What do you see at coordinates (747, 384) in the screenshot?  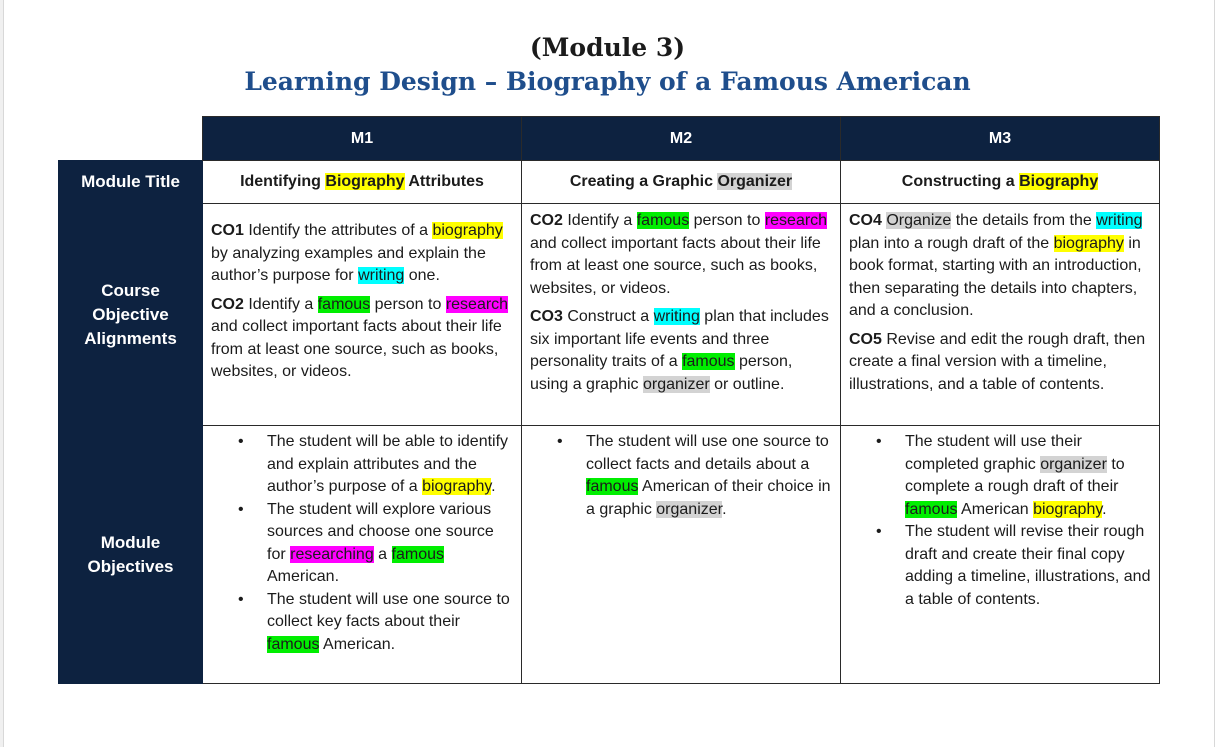 I see `text: or outline.` at bounding box center [747, 384].